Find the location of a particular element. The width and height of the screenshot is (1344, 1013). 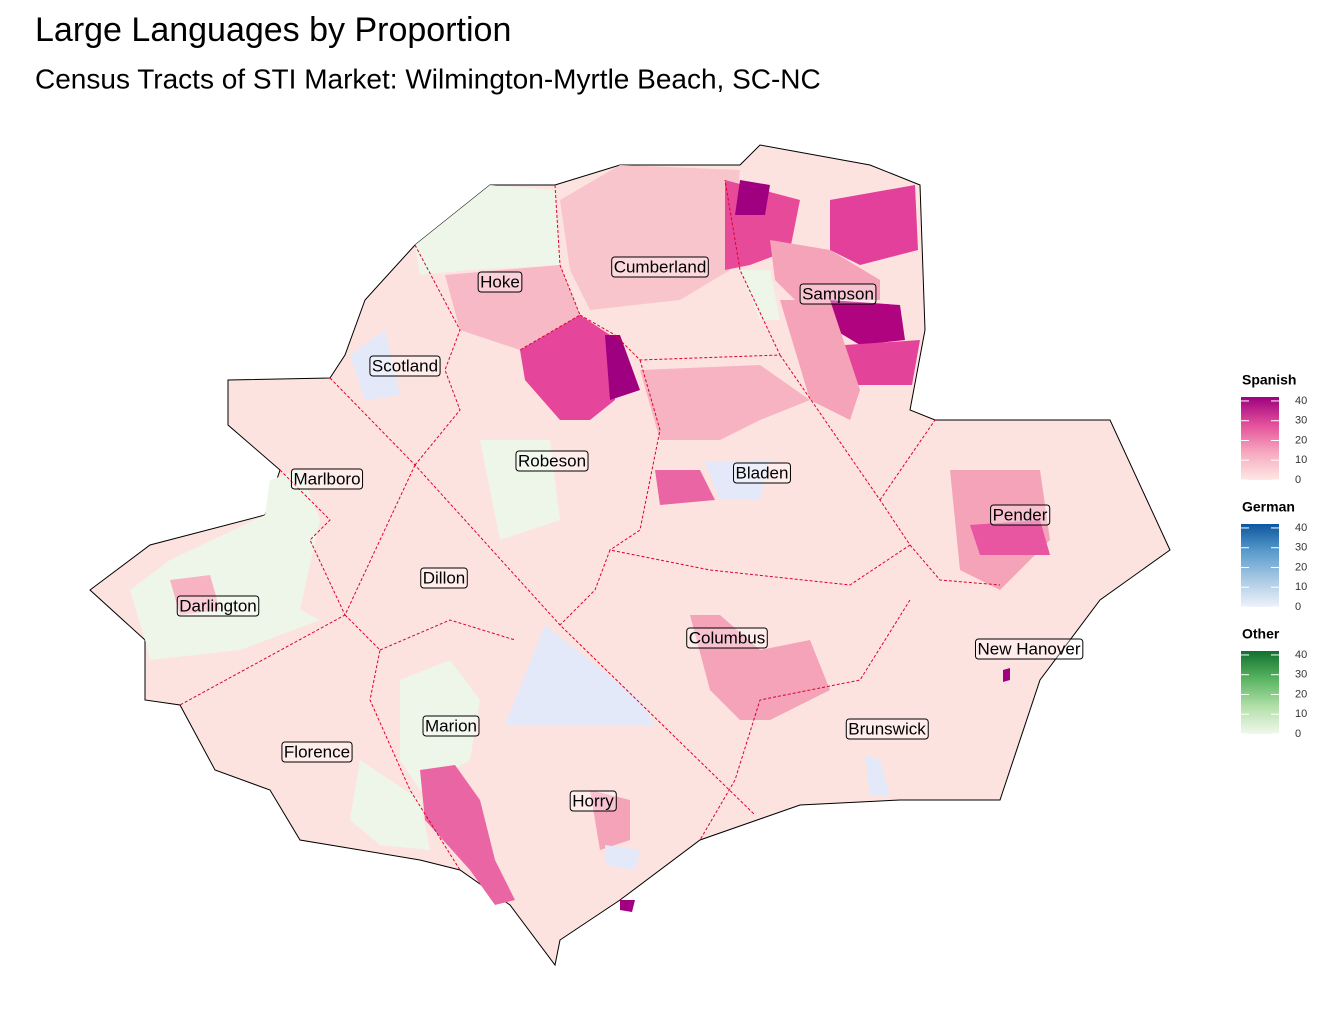

county-name: Horry is located at coordinates (593, 800).